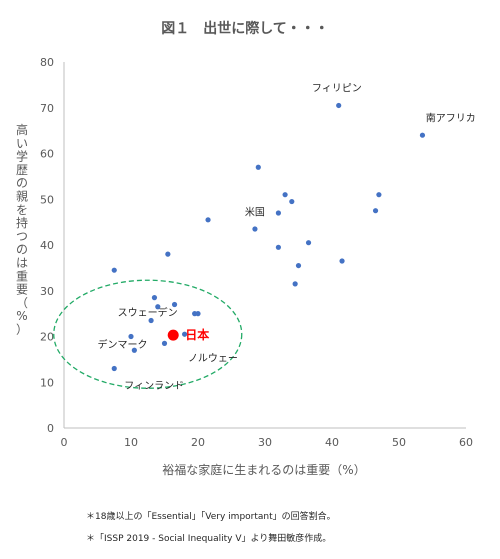 The width and height of the screenshot is (500, 559). Describe the element at coordinates (64, 442) in the screenshot. I see `x-tick-label: 0` at that location.